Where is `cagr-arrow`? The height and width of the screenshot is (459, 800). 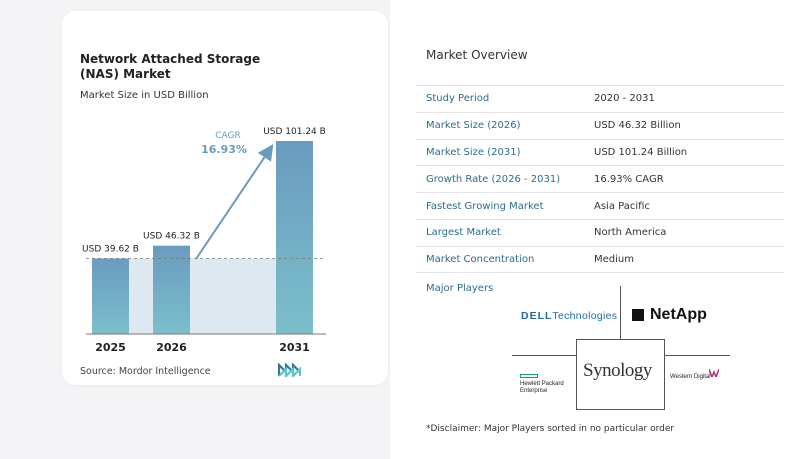
cagr-arrow is located at coordinates (234, 202).